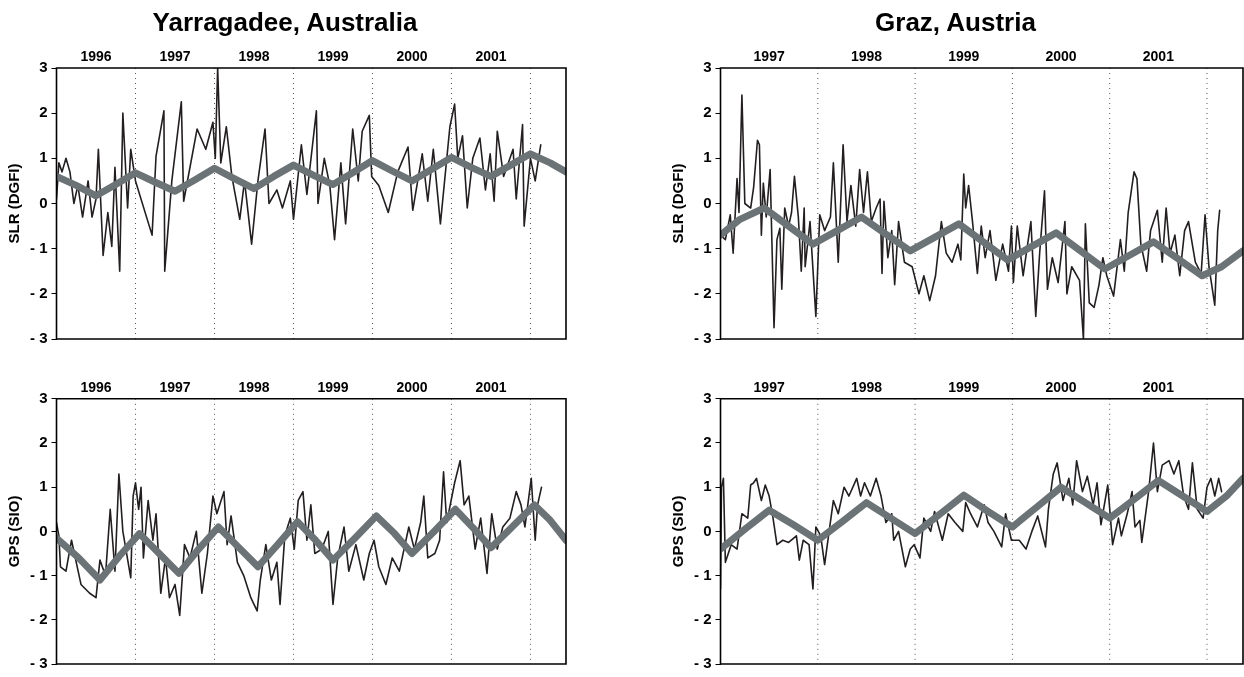 This screenshot has width=1244, height=677. I want to click on chart-title: Yarragadee, Australia, so click(285, 21).